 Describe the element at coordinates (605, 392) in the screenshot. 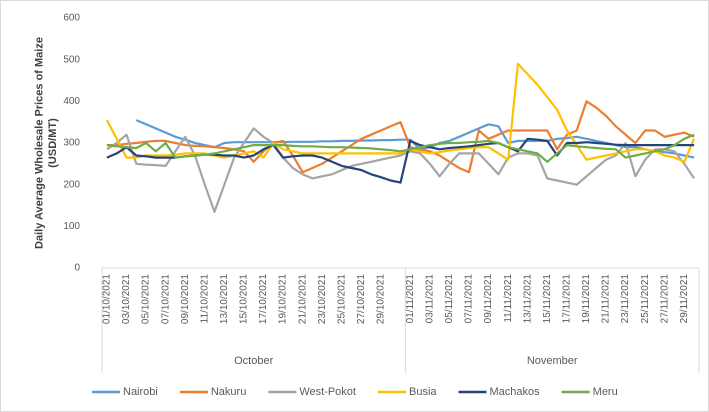

I see `legend-label: Meru` at that location.